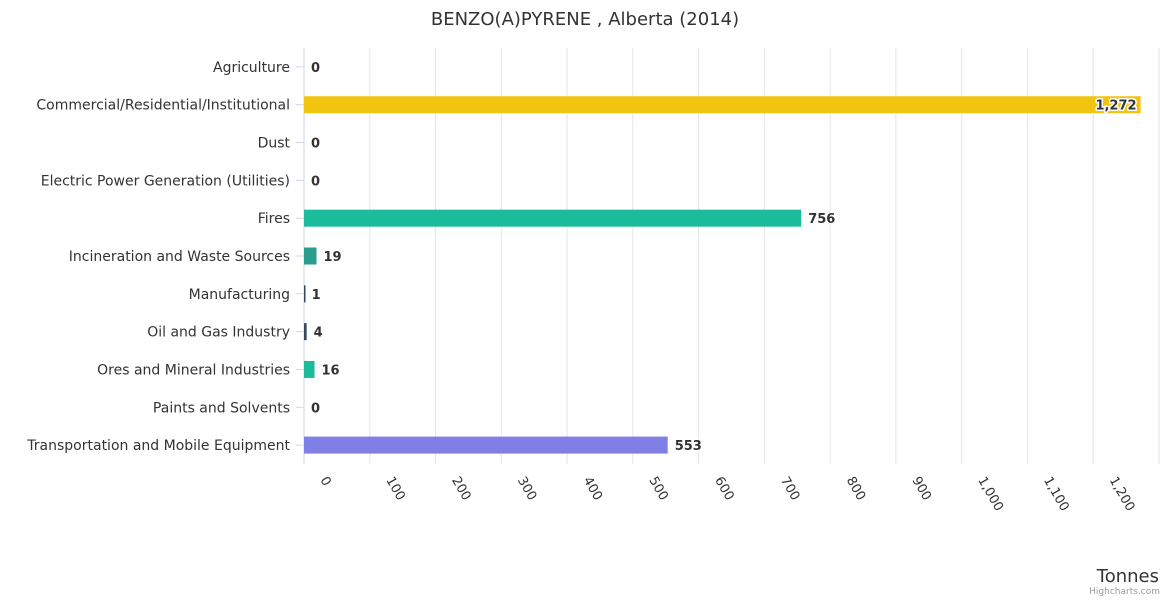  I want to click on category-label: Paints and Solvents, so click(221, 408).